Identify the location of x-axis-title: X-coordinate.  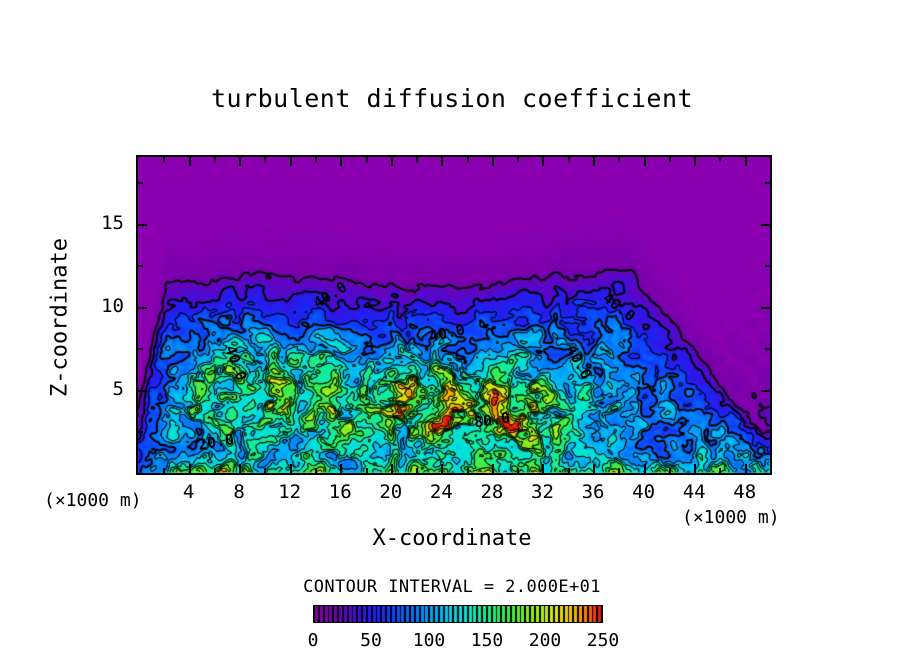
(452, 538).